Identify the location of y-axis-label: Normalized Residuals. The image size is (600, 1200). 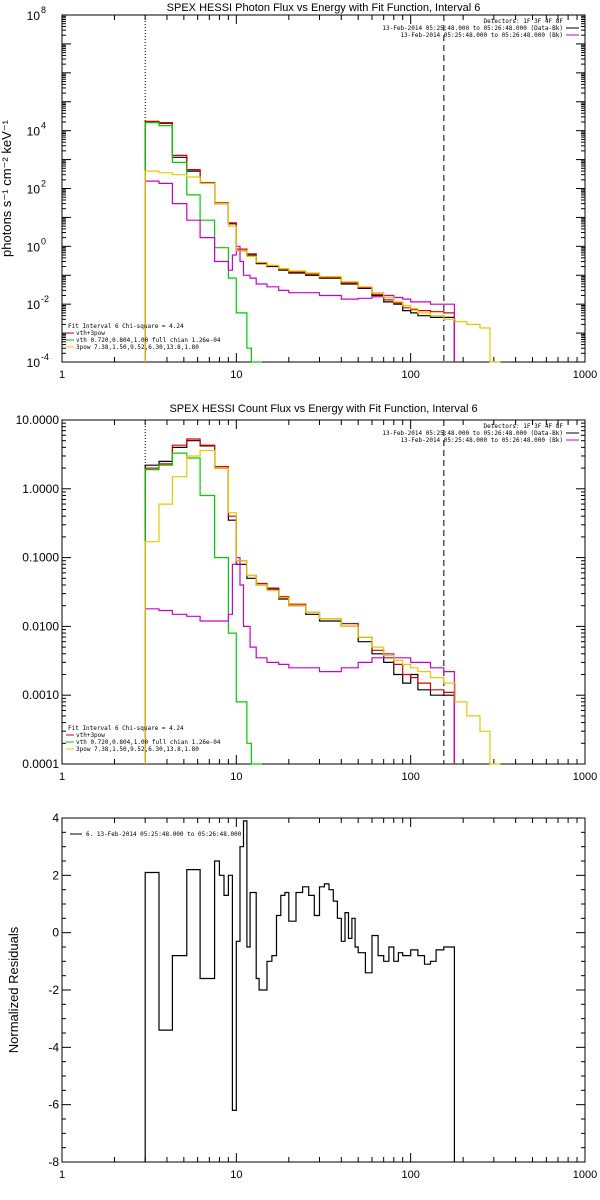
(13, 989).